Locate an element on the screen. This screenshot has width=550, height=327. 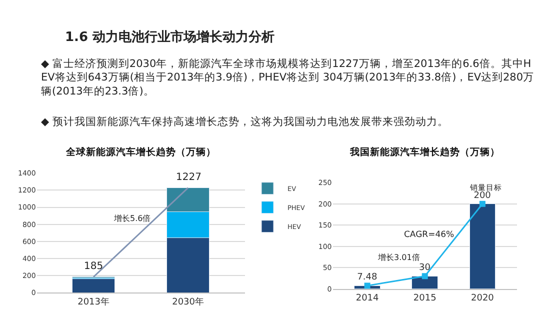
data-label: 200 is located at coordinates (483, 195).